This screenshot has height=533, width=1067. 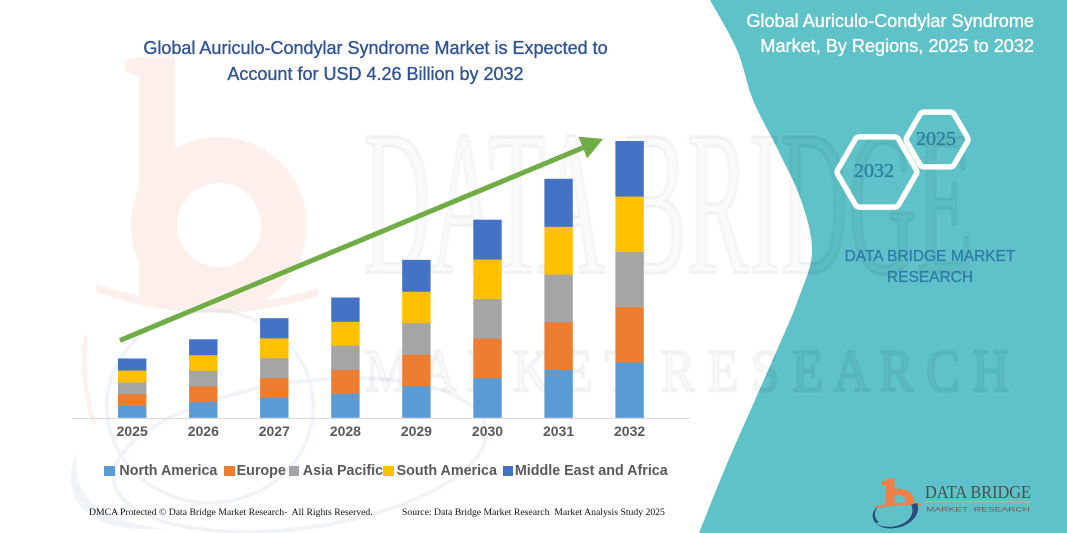 What do you see at coordinates (978, 510) in the screenshot?
I see `svg-text: MARKET RESEARCH` at bounding box center [978, 510].